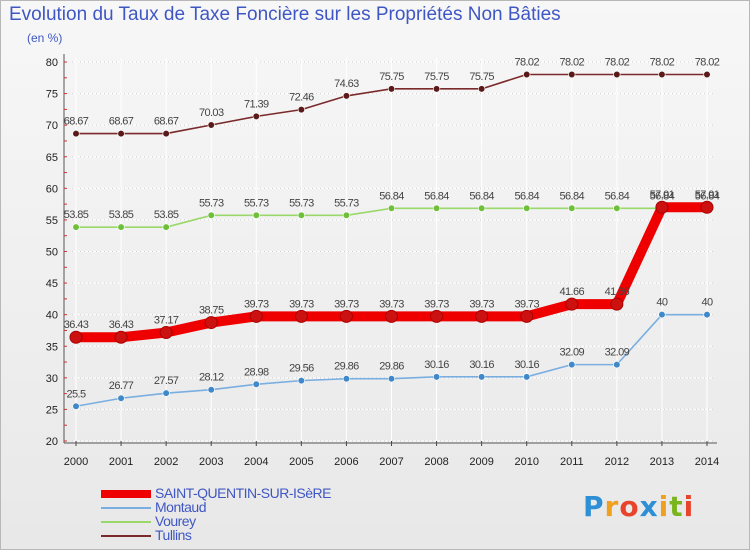 The image size is (750, 550). Describe the element at coordinates (301, 215) in the screenshot. I see `point-vourey-2005` at that location.